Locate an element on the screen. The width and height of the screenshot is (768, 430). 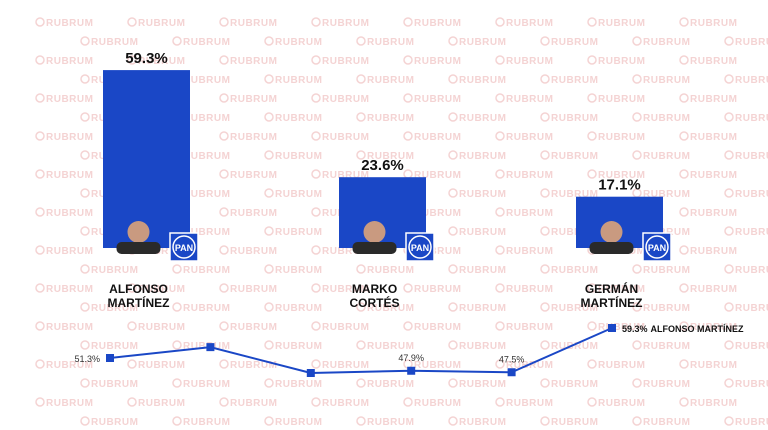
value-label: 17.1% is located at coordinates (619, 185).